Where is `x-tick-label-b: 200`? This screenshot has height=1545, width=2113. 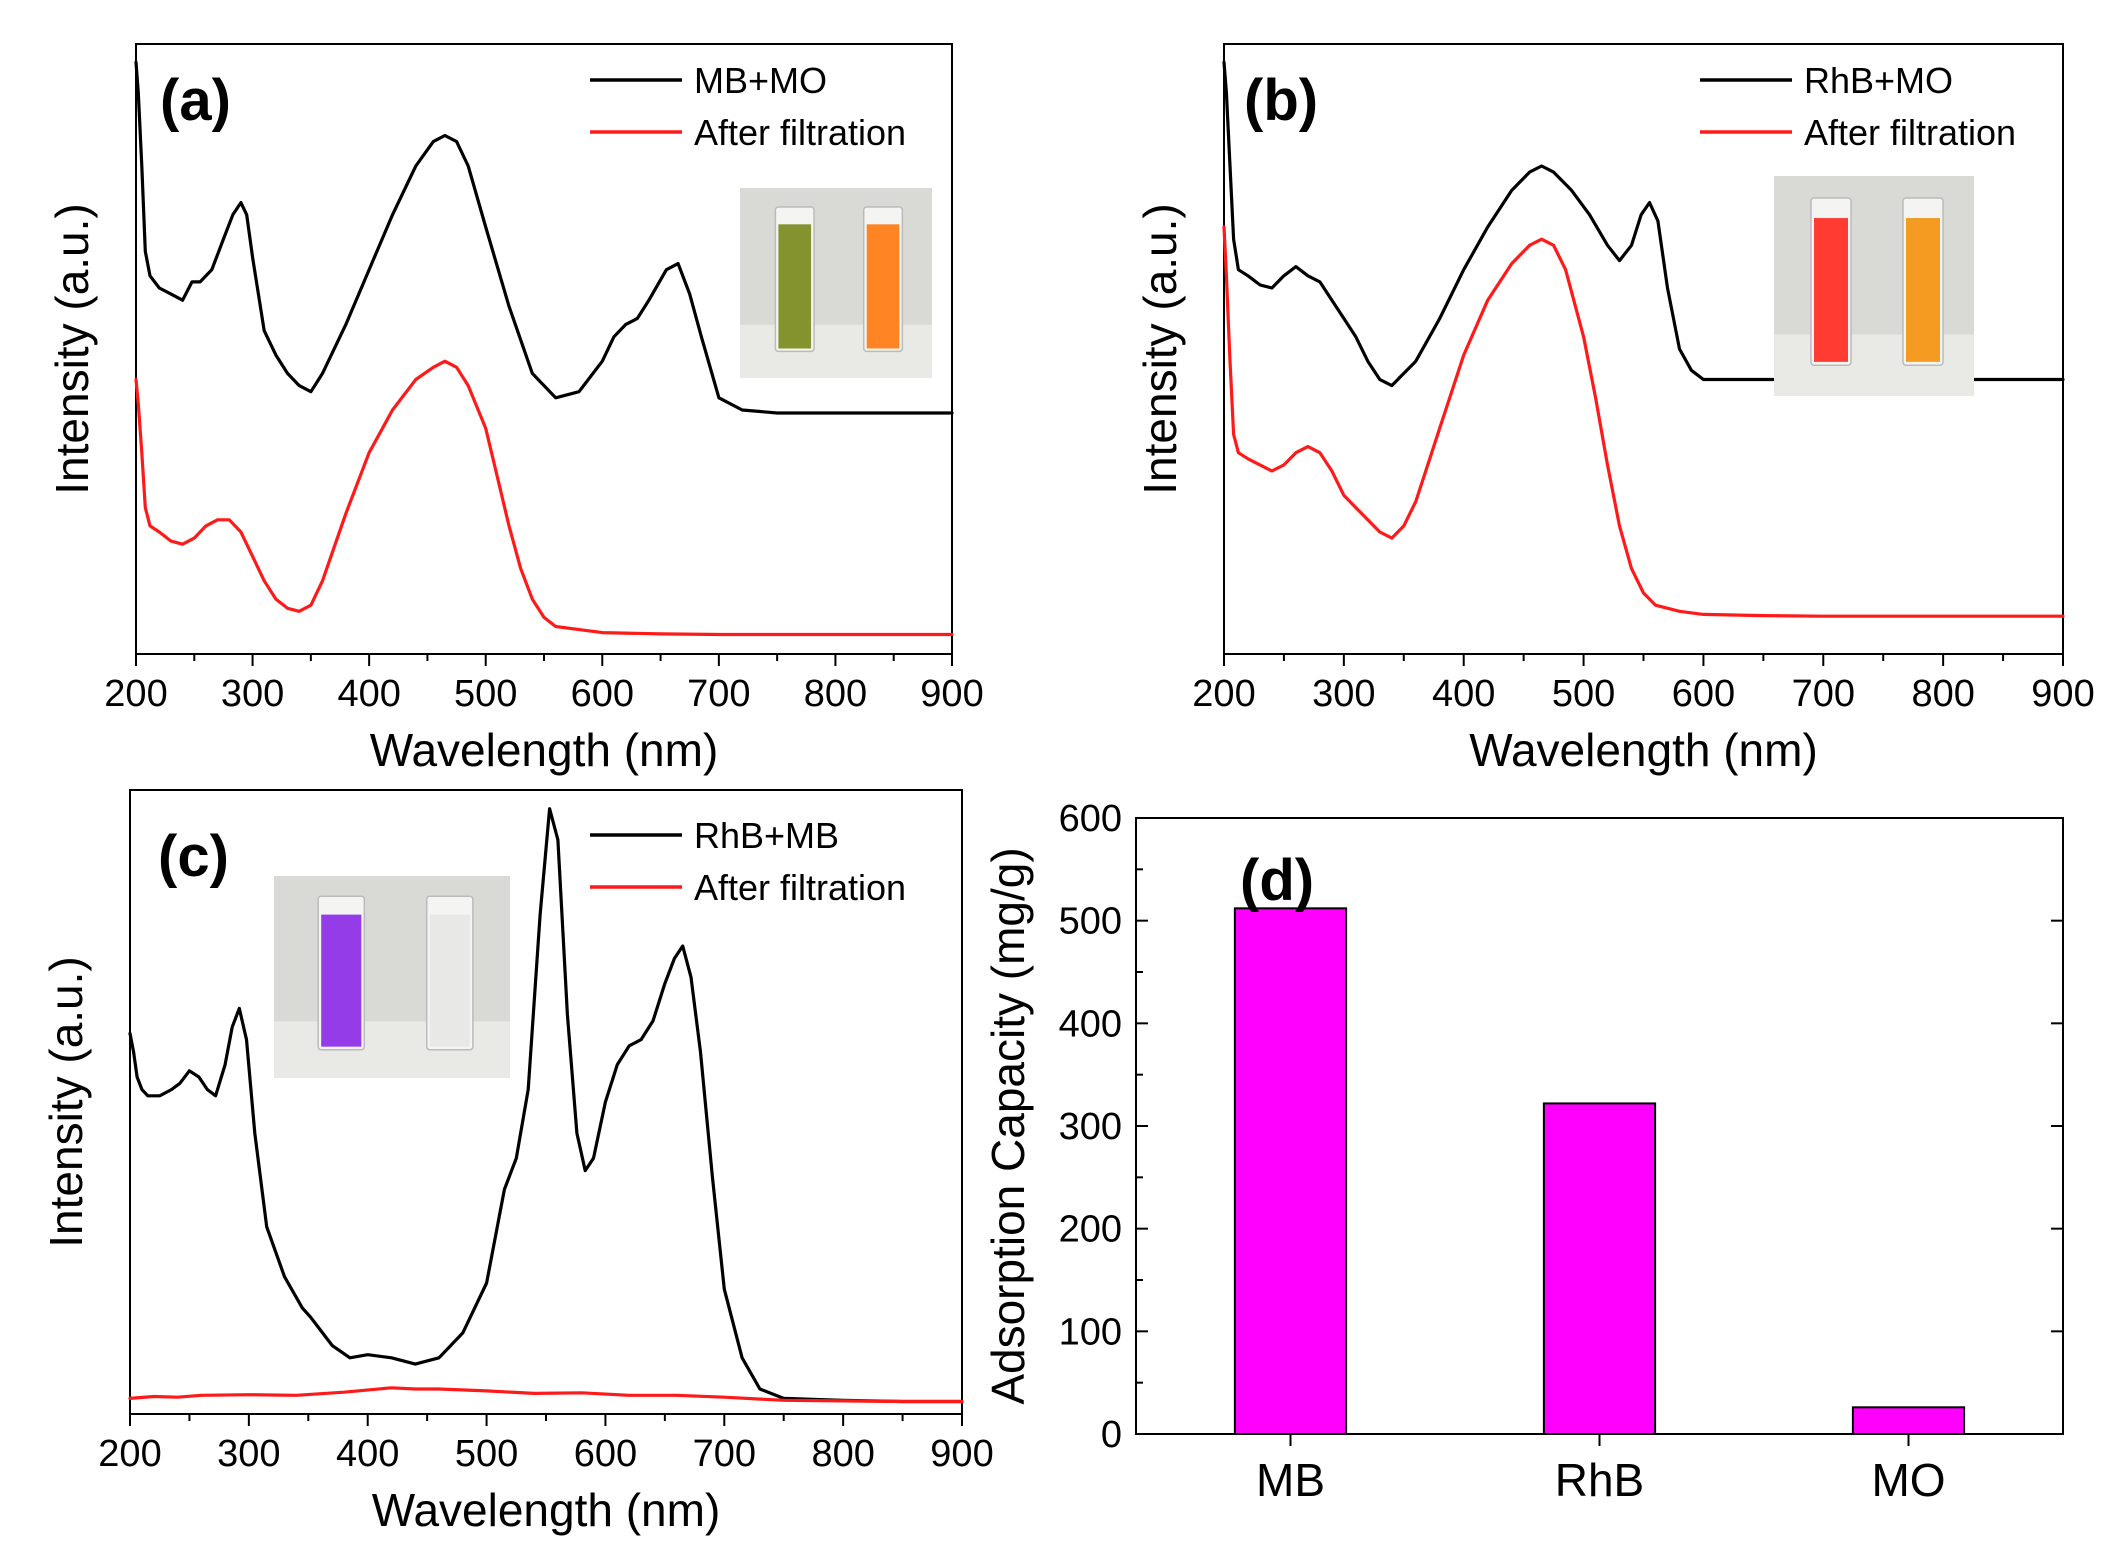
x-tick-label-b: 200 is located at coordinates (1223, 694).